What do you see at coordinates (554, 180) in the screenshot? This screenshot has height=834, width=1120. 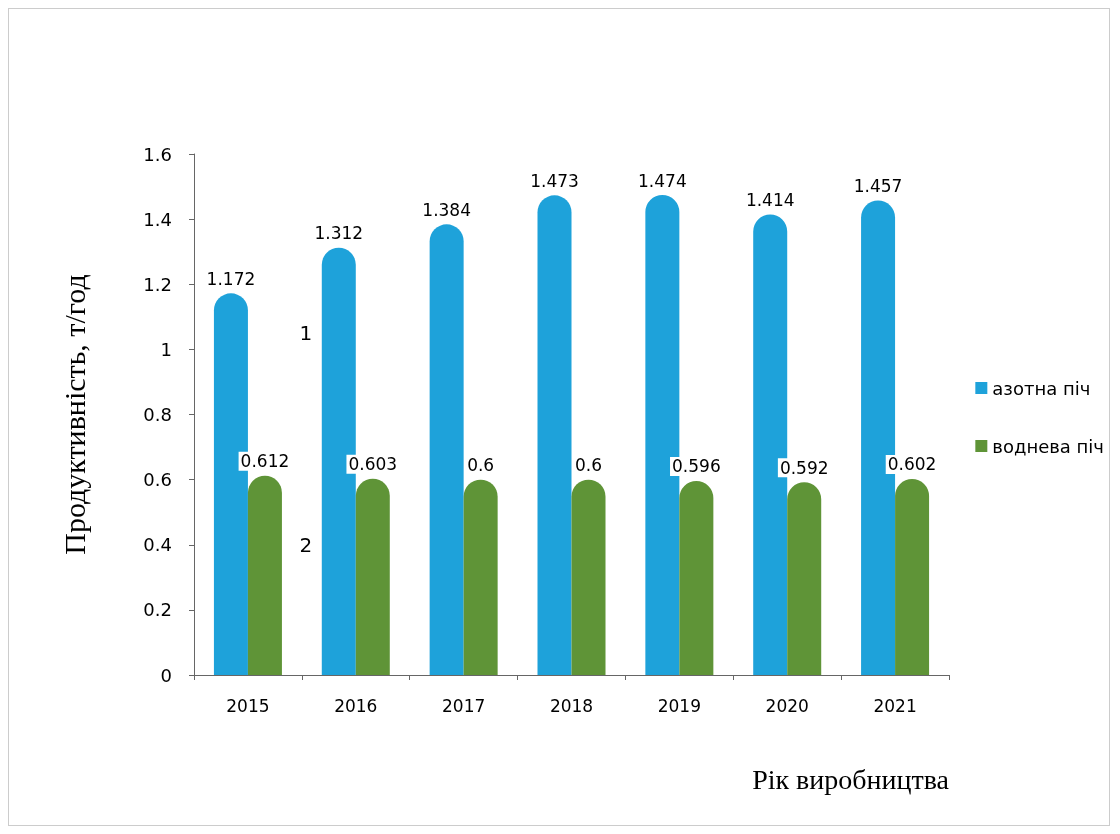 I see `data-label: 1.473` at bounding box center [554, 180].